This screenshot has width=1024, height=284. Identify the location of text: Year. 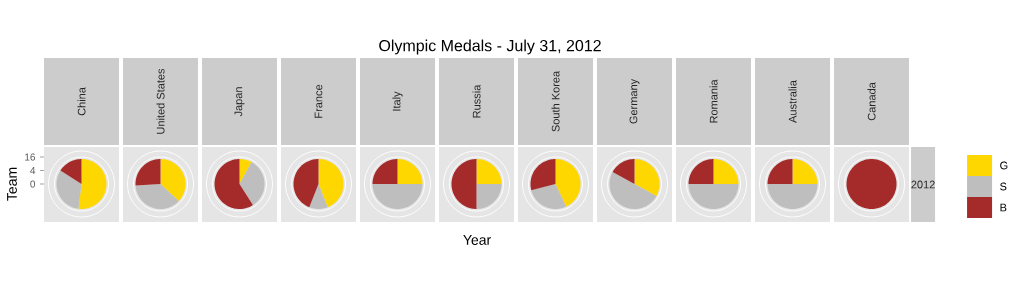
(477, 240).